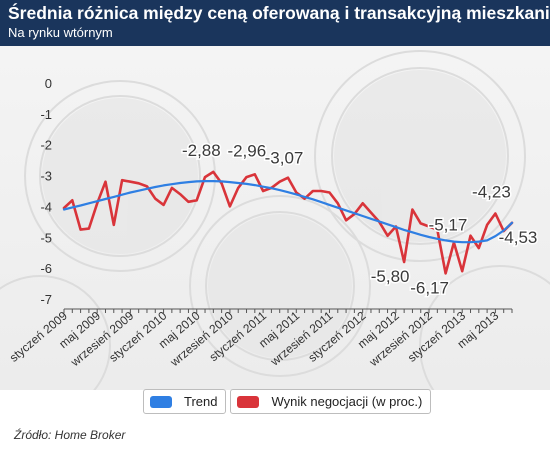 The height and width of the screenshot is (453, 550). What do you see at coordinates (448, 225) in the screenshot?
I see `data-label: -5,17` at bounding box center [448, 225].